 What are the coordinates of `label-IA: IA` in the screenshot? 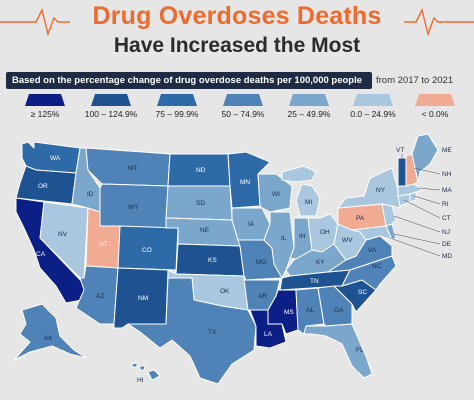 It's located at (251, 224).